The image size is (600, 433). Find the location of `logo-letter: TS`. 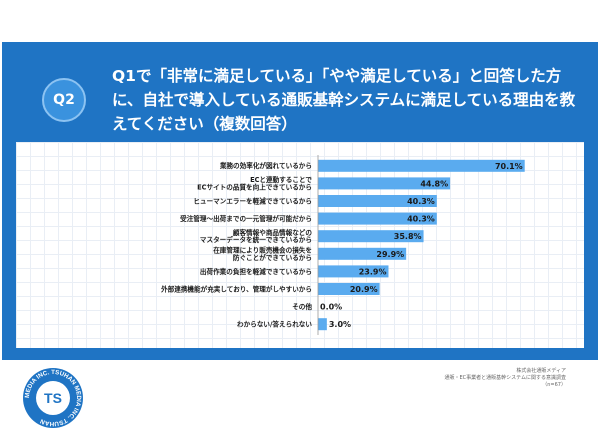

logo-letter: TS is located at coordinates (53, 398).